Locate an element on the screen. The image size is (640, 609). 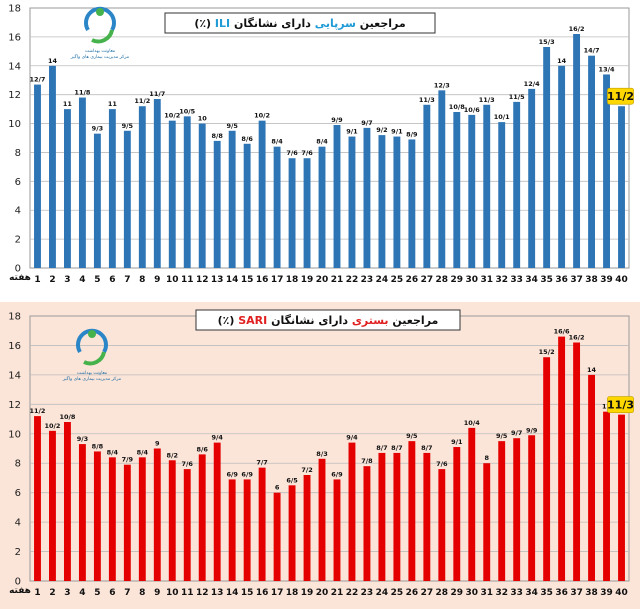
sari-data-label: 9/4 is located at coordinates (352, 438).